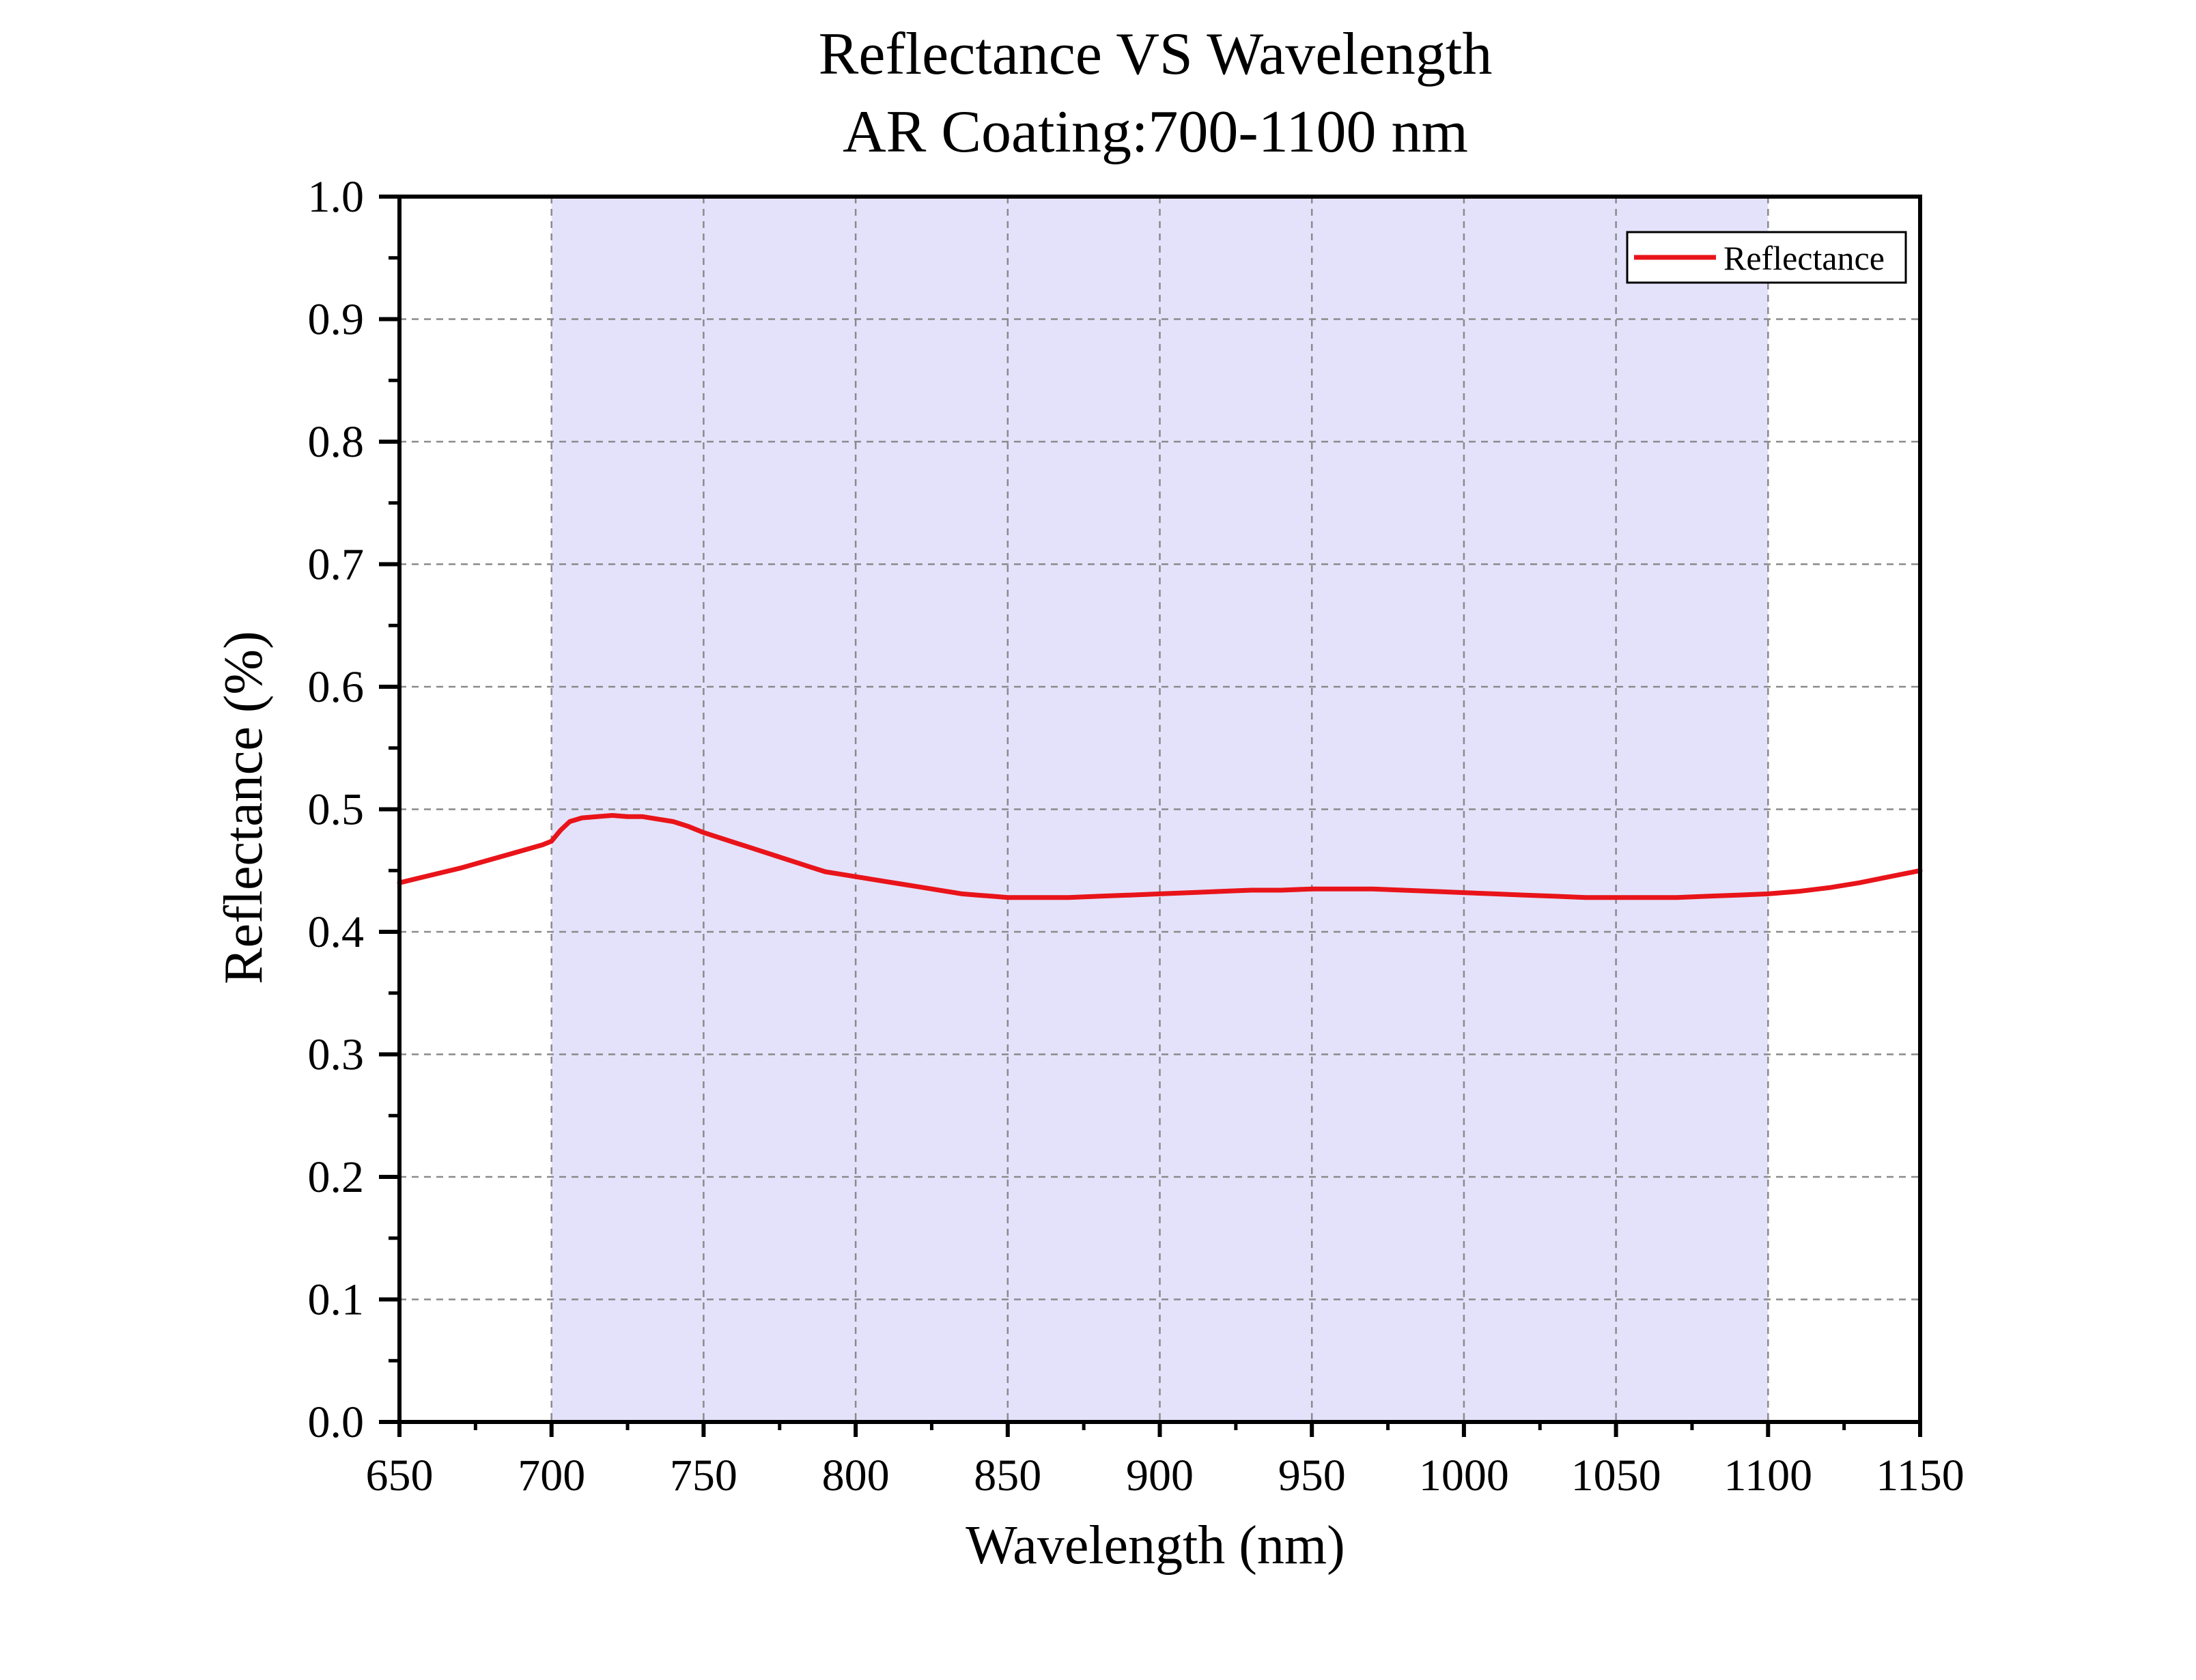  Describe the element at coordinates (336, 565) in the screenshot. I see `y-tick-label: 0.7` at that location.